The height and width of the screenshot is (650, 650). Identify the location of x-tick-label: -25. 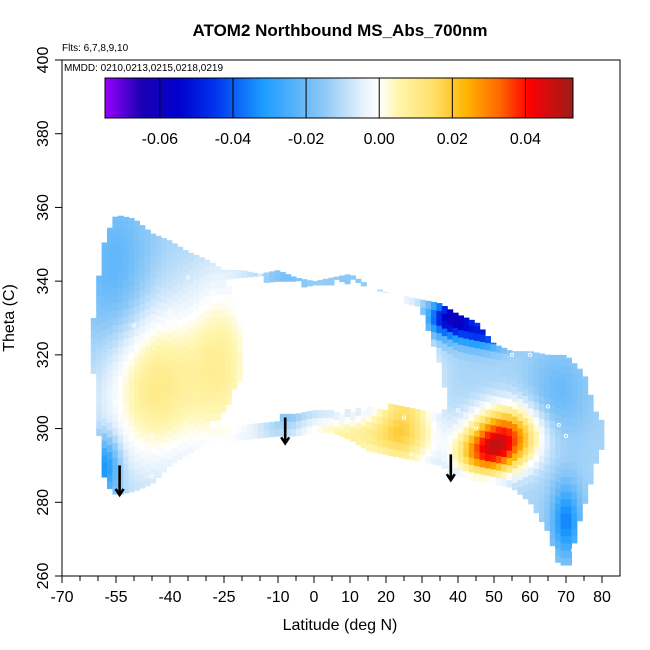
(223, 597).